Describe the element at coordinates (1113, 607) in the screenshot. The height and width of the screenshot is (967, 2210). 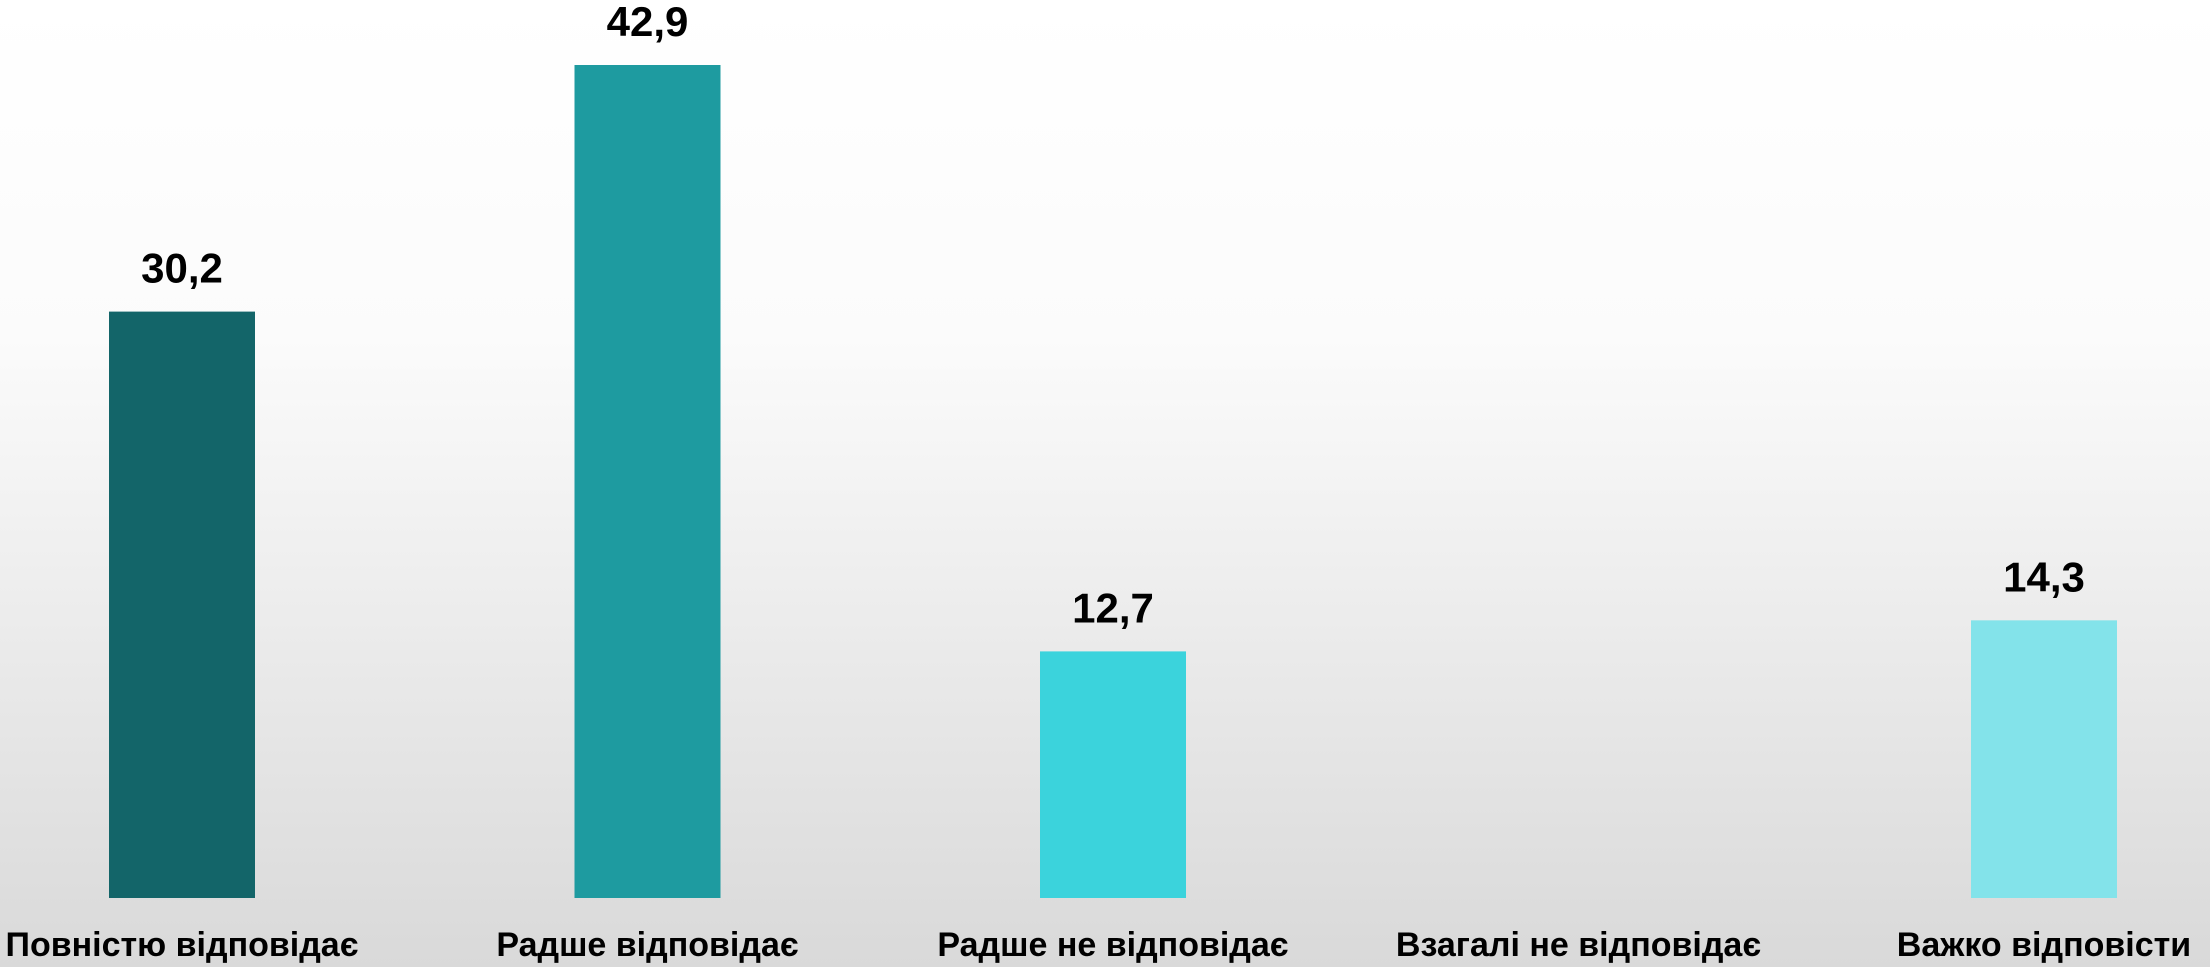
I see `value-label: 12,7` at that location.